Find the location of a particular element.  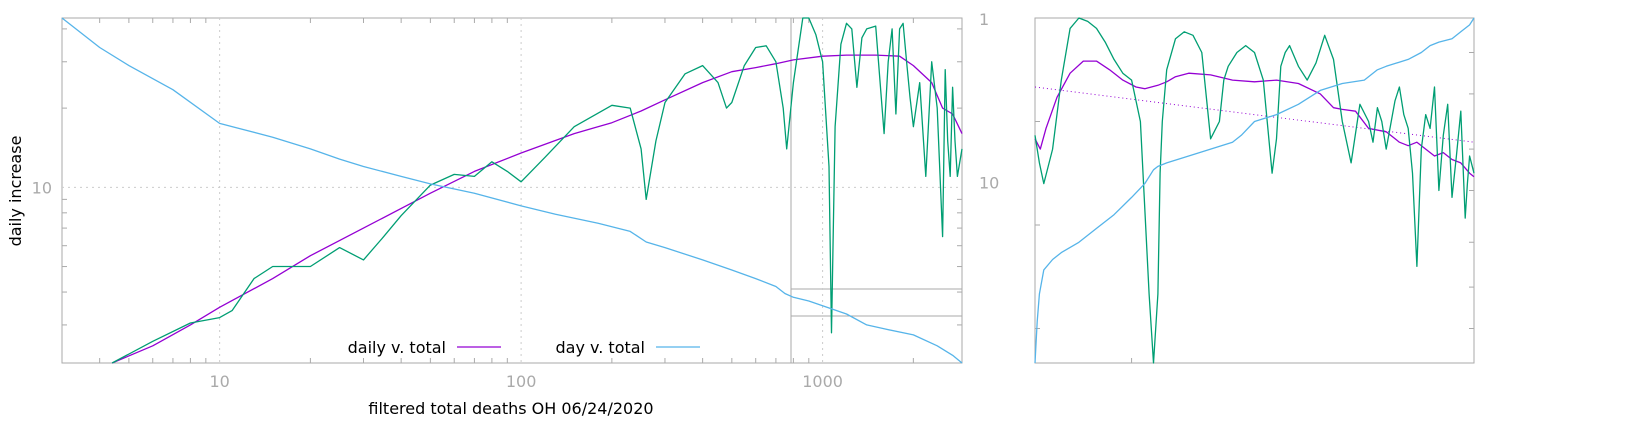

y2-tick-label: 10 is located at coordinates (989, 182).